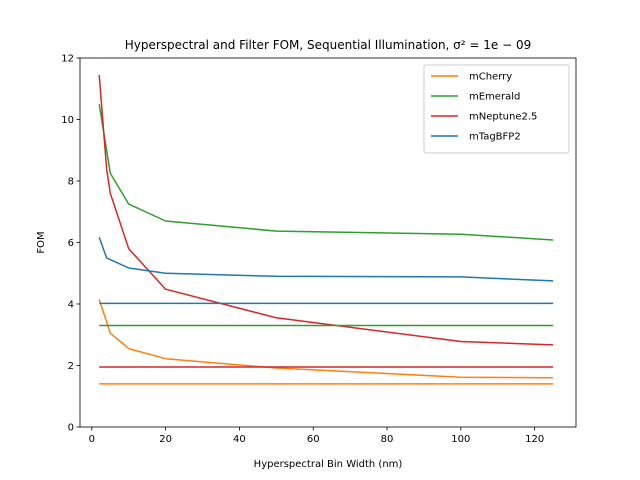 The height and width of the screenshot is (480, 640). Describe the element at coordinates (387, 439) in the screenshot. I see `x-tick-label: 80` at that location.